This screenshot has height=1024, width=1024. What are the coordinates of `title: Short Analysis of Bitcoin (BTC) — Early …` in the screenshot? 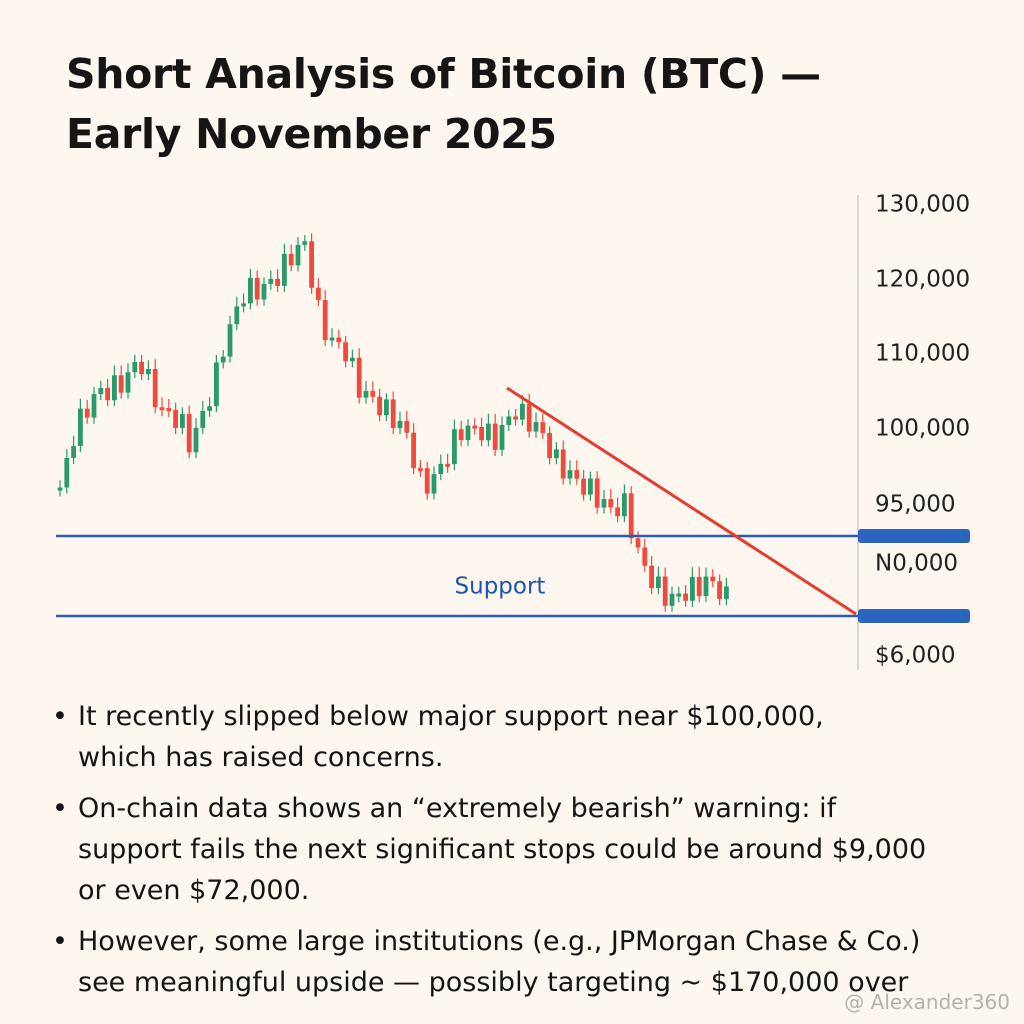 It's located at (443, 104).